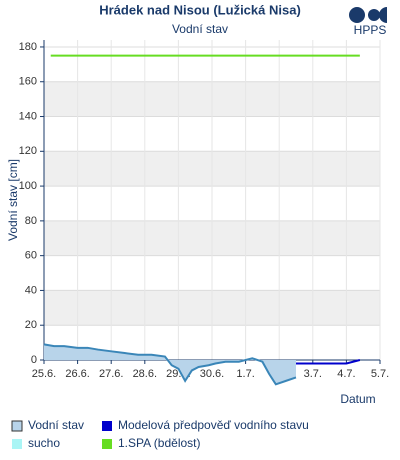  I want to click on x-tick-label: 3.7., so click(313, 374).